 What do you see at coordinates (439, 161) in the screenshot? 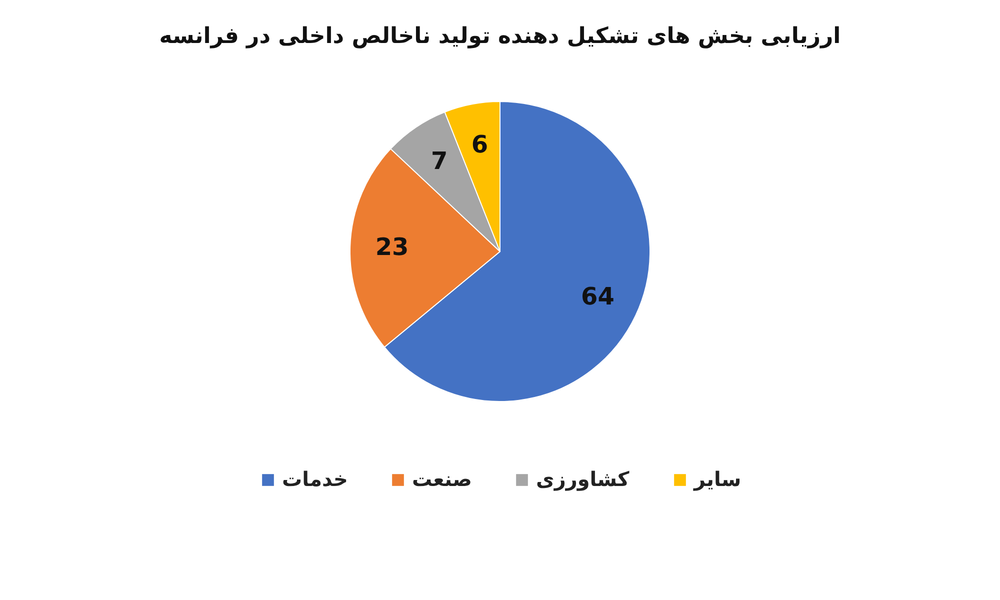
I see `data-label: 7` at bounding box center [439, 161].